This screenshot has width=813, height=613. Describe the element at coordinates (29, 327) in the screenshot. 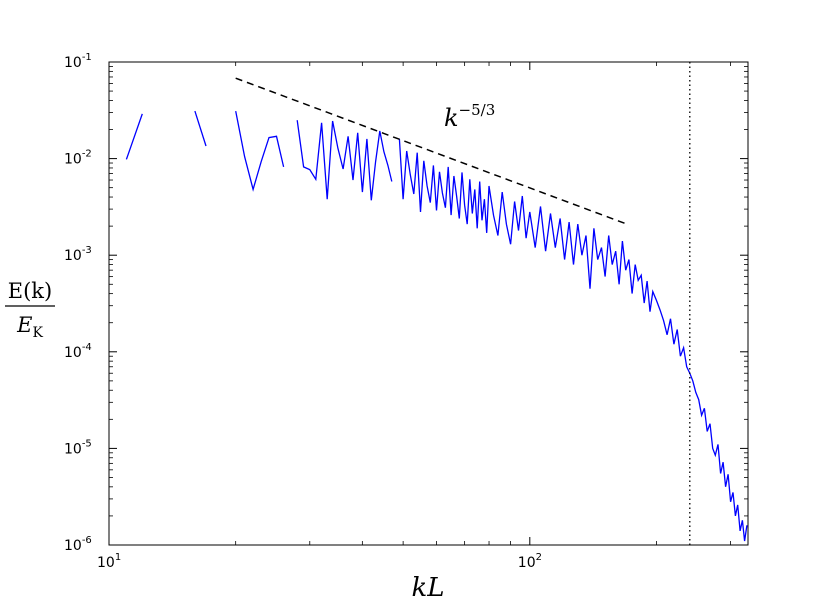

I see `y-axis-title-denominator: EK` at that location.